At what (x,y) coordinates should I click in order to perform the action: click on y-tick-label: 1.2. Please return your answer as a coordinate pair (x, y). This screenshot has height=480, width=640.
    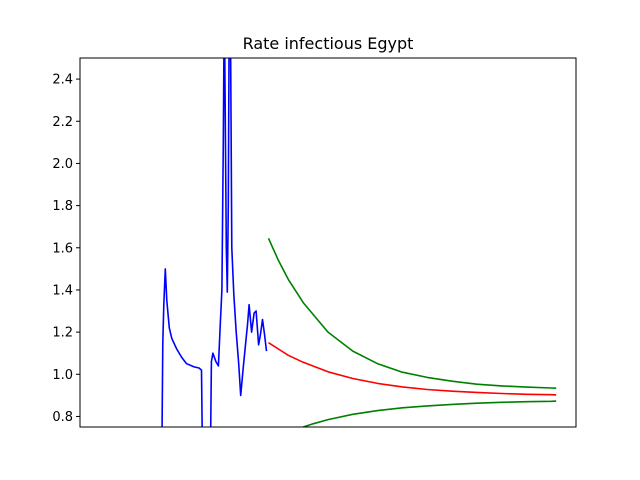
    Looking at the image, I should click on (62, 333).